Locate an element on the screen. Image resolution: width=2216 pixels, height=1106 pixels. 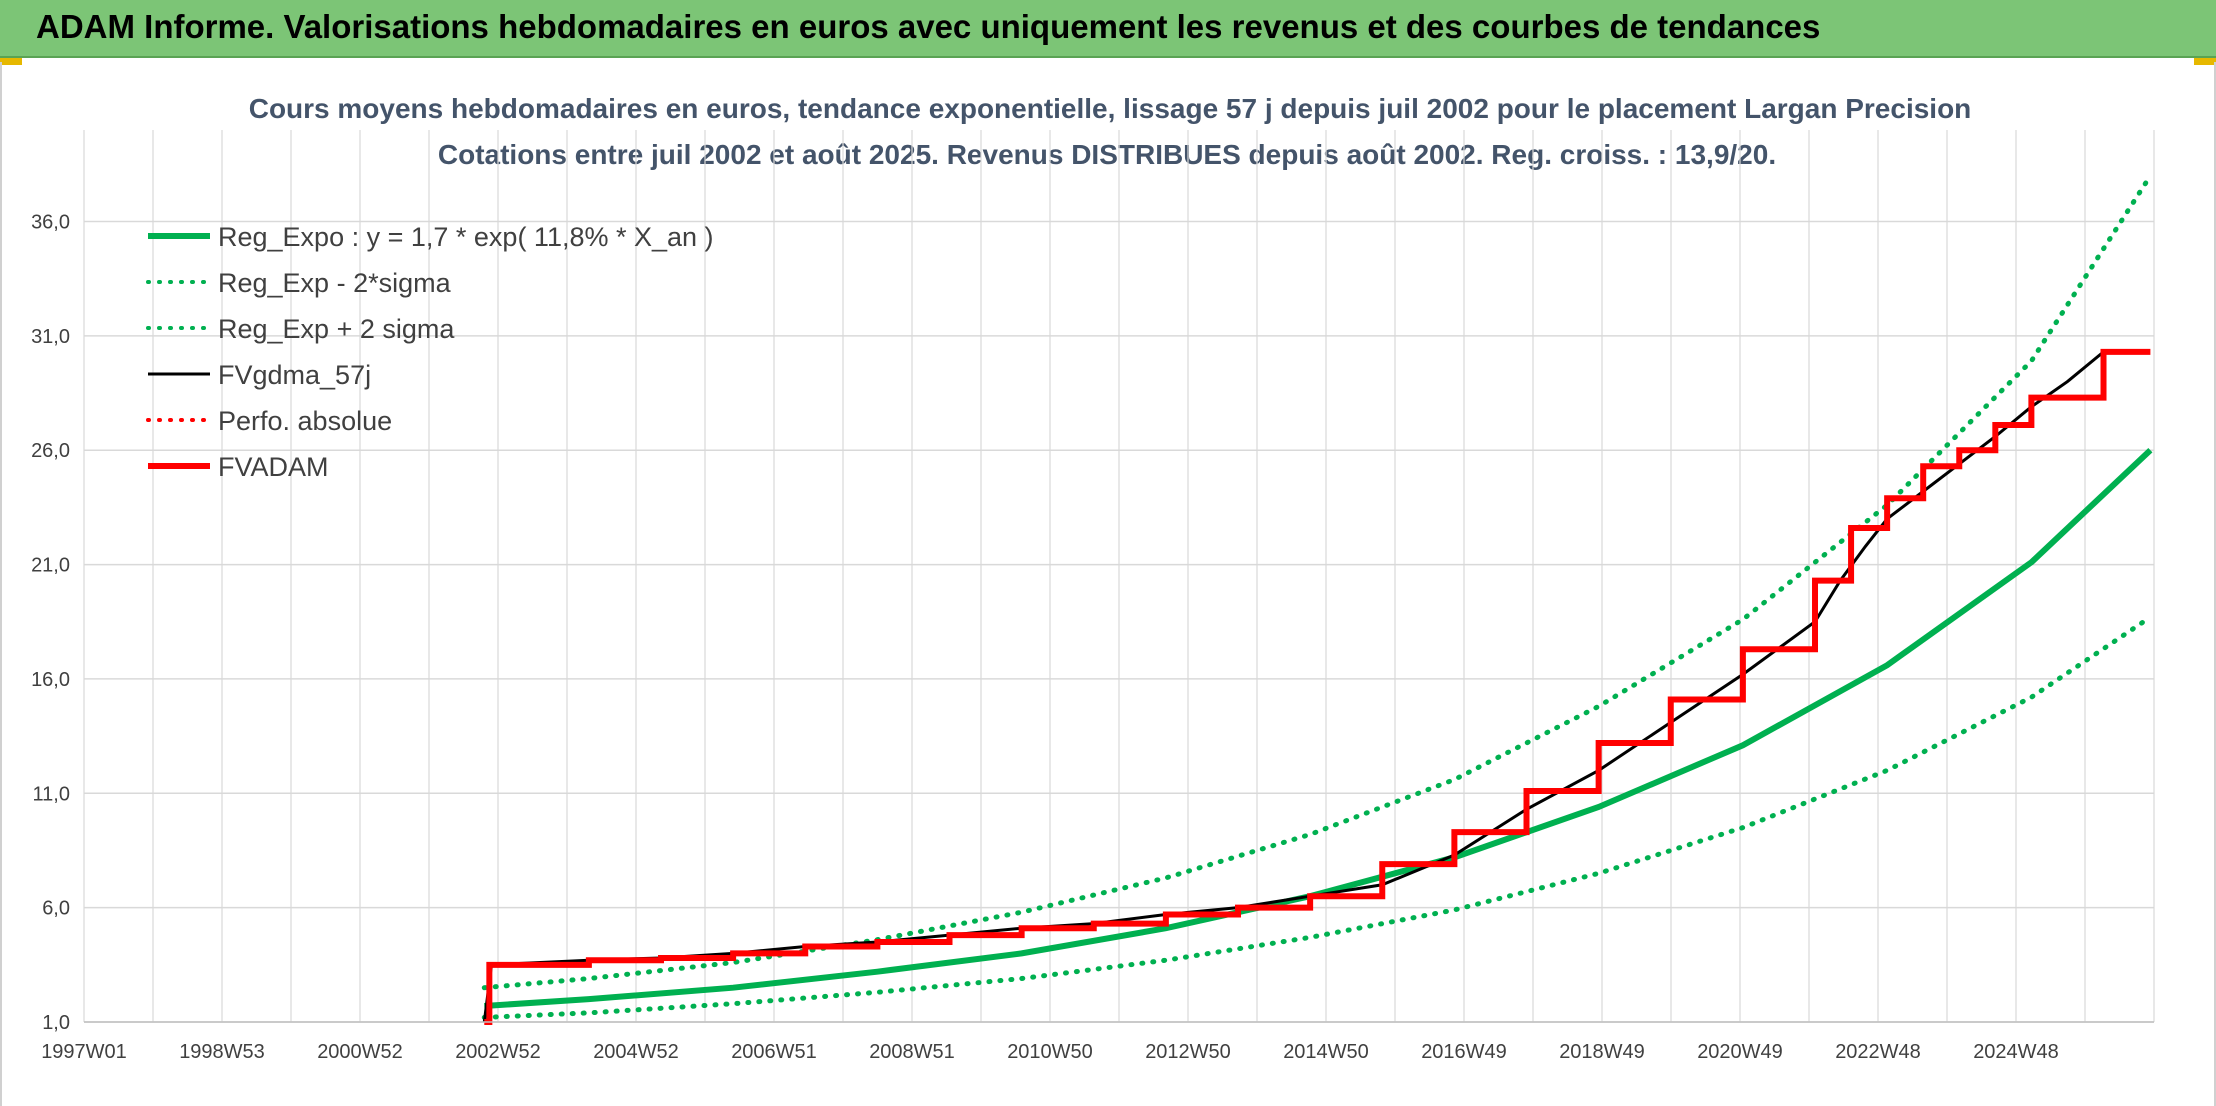
x-tick-label: 2008W51 is located at coordinates (912, 1052).